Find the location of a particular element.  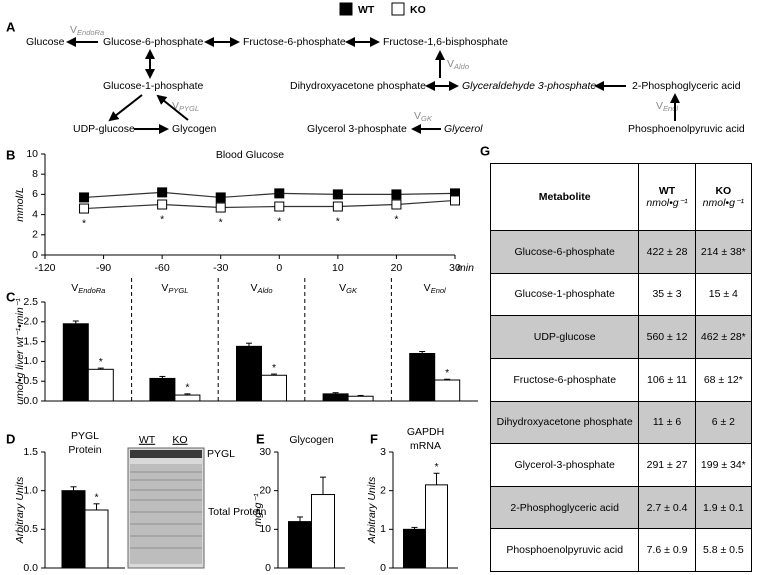

node: Dihydroxyacetone phosphate is located at coordinates (358, 86).